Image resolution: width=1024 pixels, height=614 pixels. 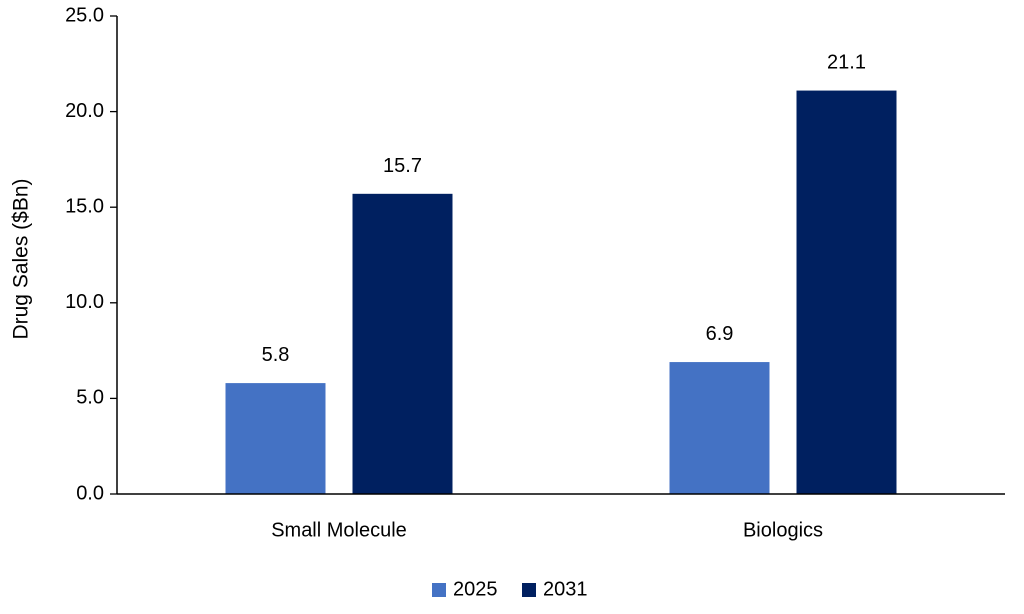 I want to click on y-axis-title: Drug Sales ($Bn), so click(x=21, y=258).